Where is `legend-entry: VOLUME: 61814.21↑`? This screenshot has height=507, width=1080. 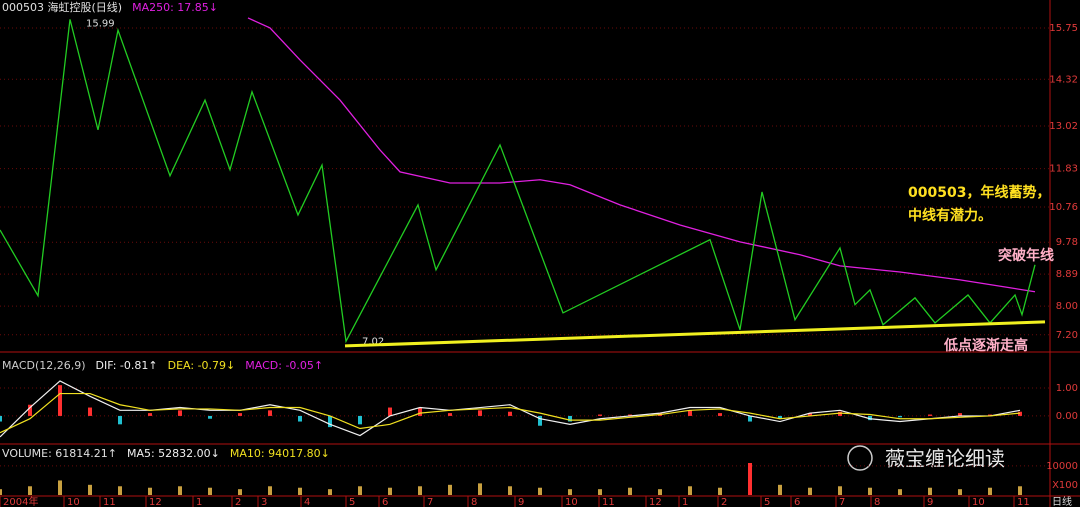 legend-entry: VOLUME: 61814.21↑ is located at coordinates (59, 453).